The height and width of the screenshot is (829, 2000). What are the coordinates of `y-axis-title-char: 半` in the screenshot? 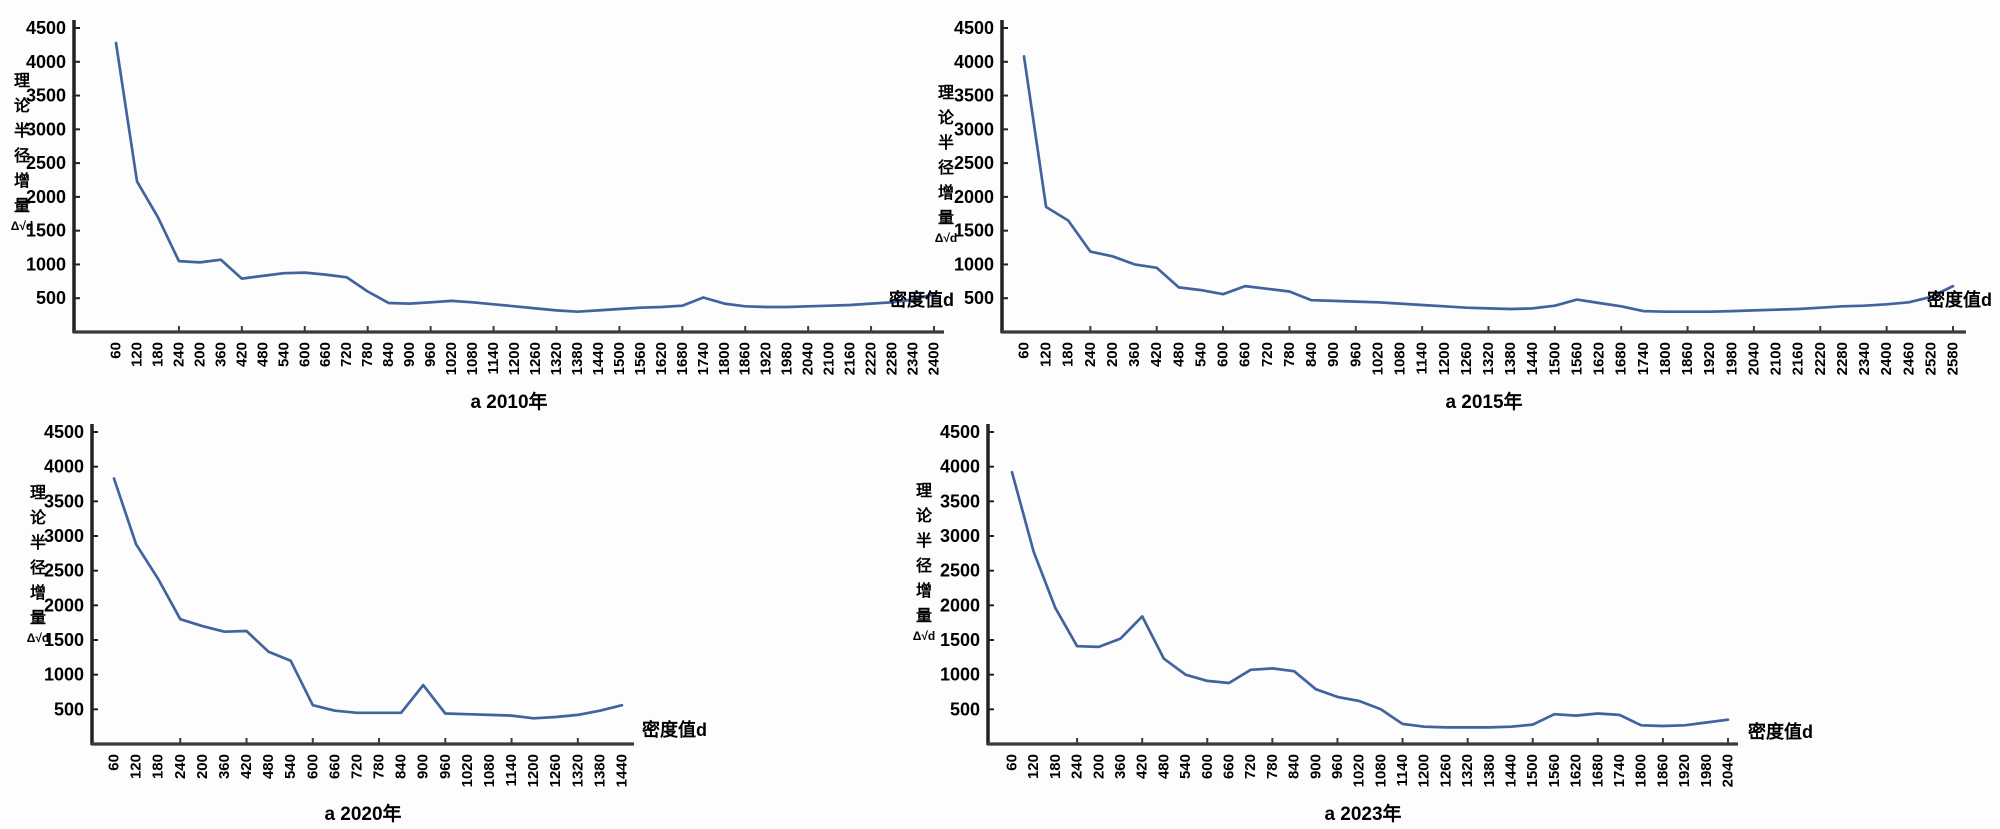 It's located at (946, 142).